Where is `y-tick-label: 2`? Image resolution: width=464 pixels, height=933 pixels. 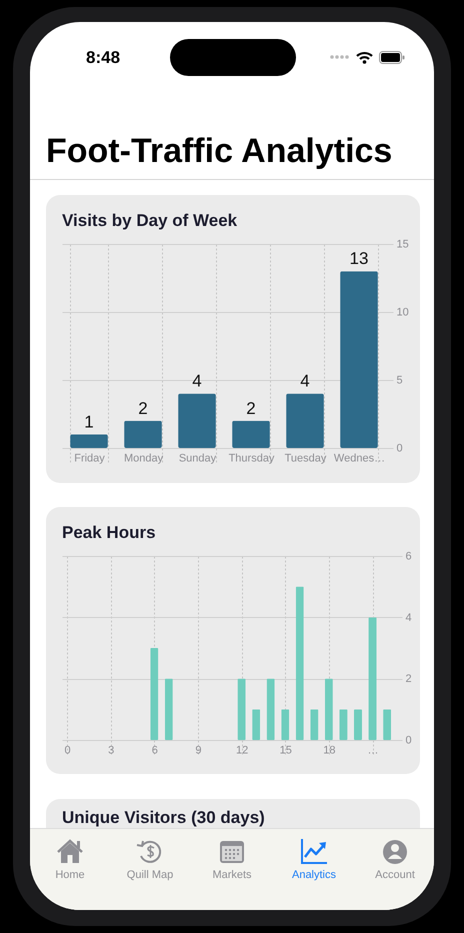 y-tick-label: 2 is located at coordinates (409, 679).